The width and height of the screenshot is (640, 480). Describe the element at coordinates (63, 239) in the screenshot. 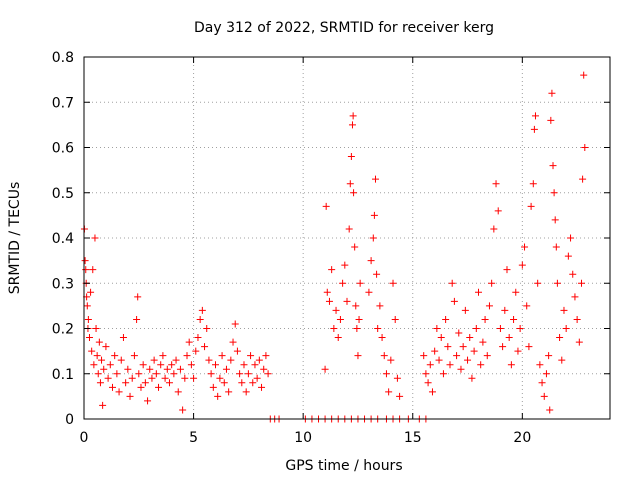

I see `y-tick-label: 0.4` at that location.